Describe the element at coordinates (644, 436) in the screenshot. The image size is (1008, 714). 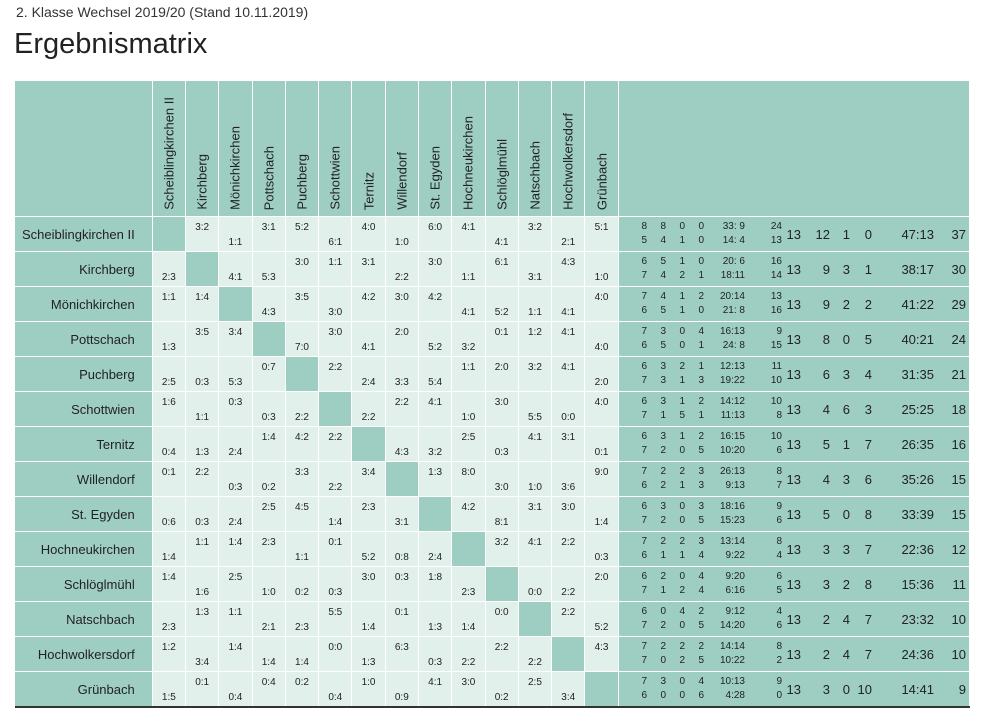
I see `stats-home-value: 6` at that location.